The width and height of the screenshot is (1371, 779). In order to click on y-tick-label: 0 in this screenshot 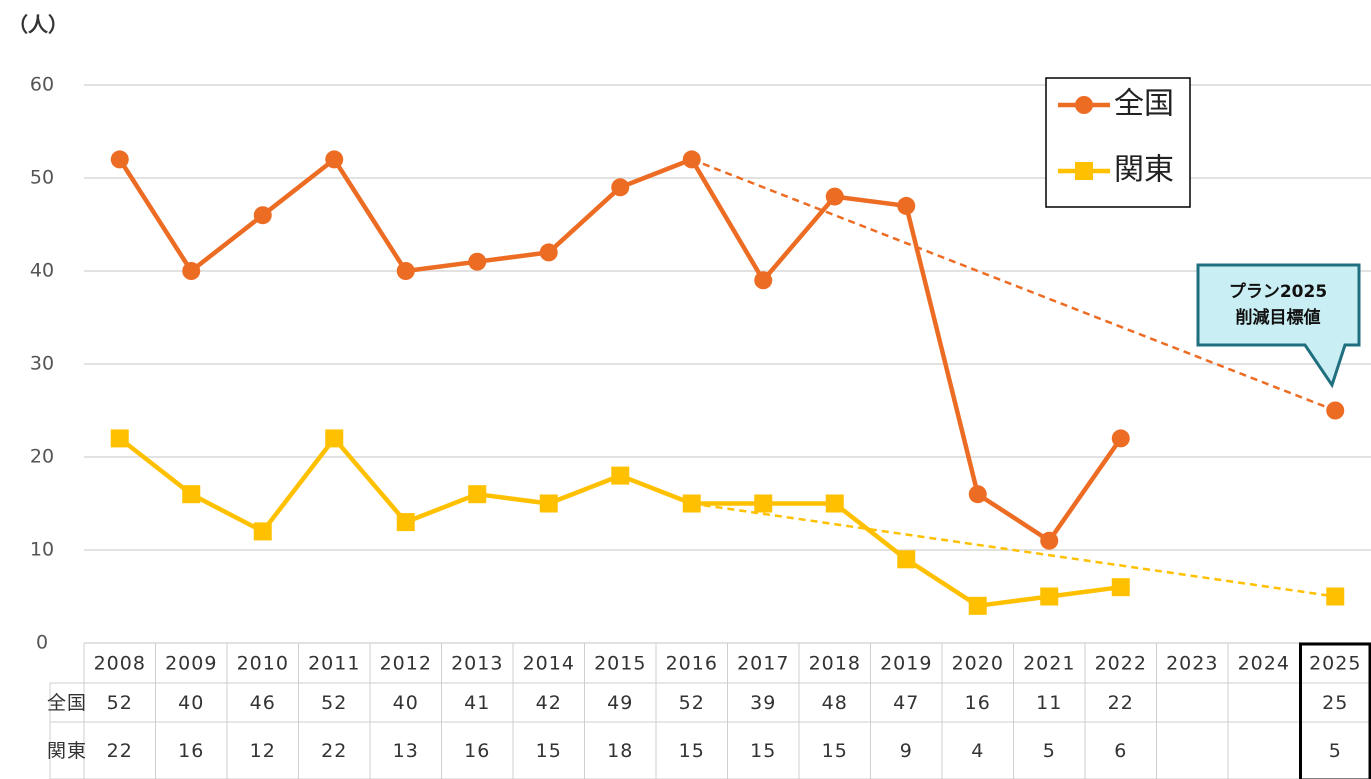, I will do `click(42, 643)`.